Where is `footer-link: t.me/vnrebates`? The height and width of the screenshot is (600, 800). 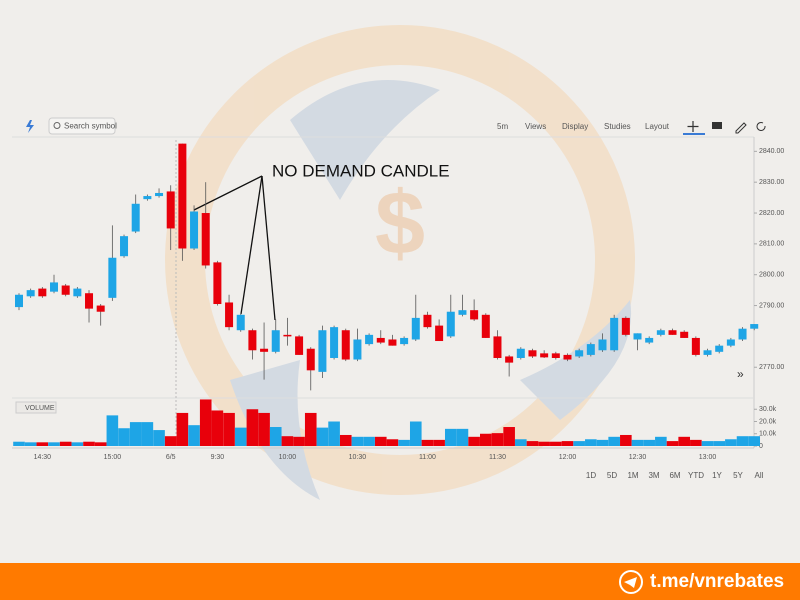 footer-link: t.me/vnrebates is located at coordinates (717, 581).